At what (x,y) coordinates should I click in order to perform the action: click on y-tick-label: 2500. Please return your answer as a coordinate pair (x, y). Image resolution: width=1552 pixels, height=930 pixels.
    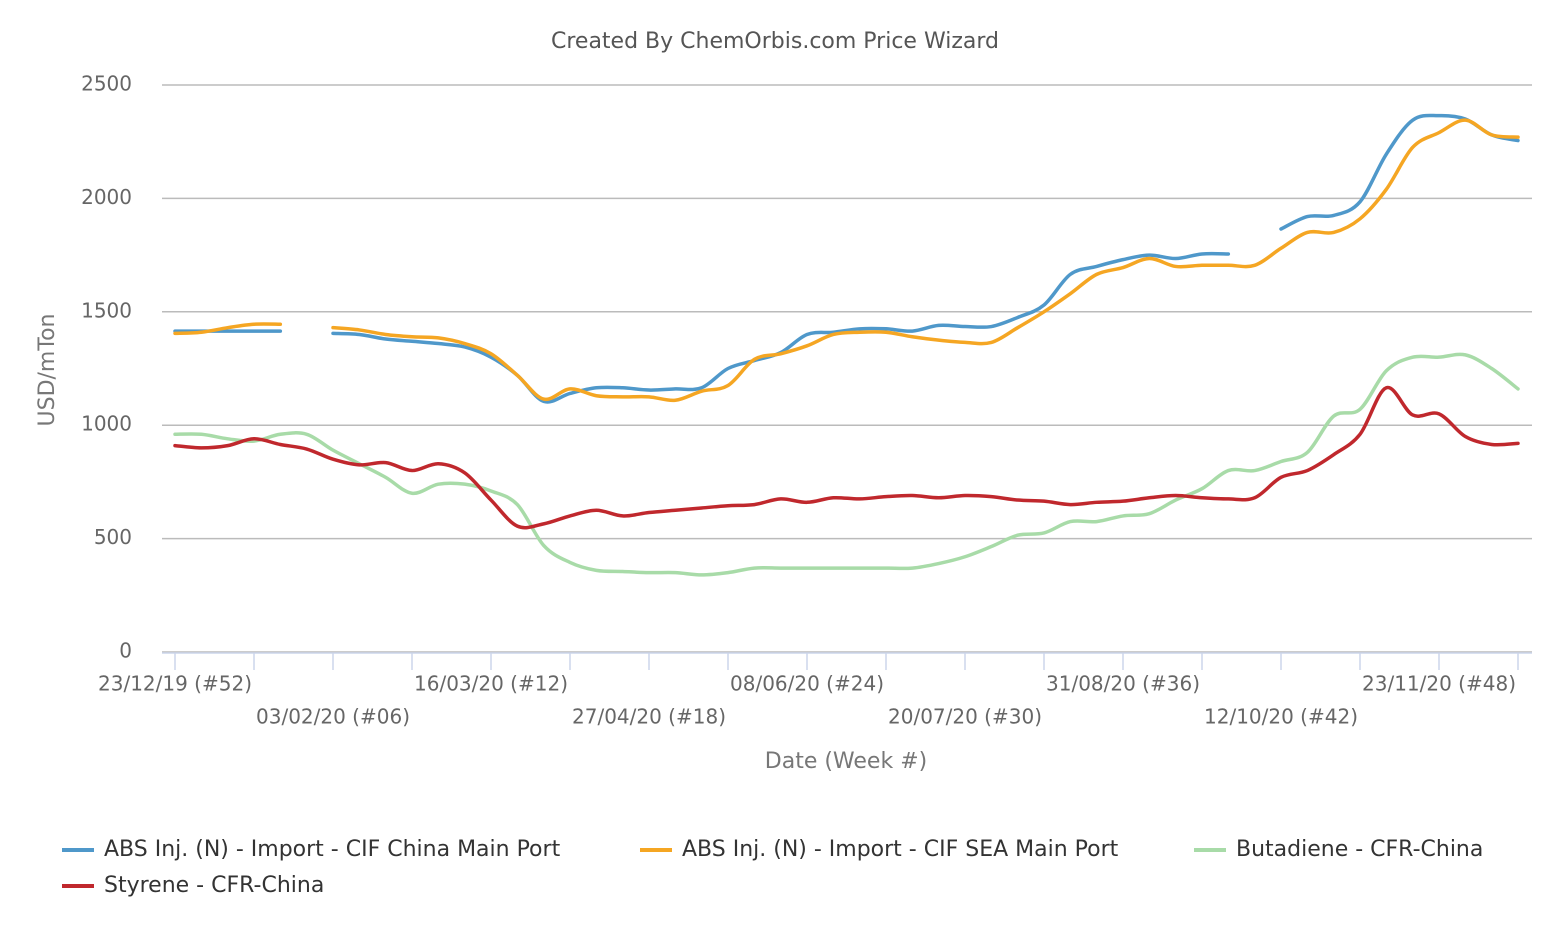
    Looking at the image, I should click on (106, 84).